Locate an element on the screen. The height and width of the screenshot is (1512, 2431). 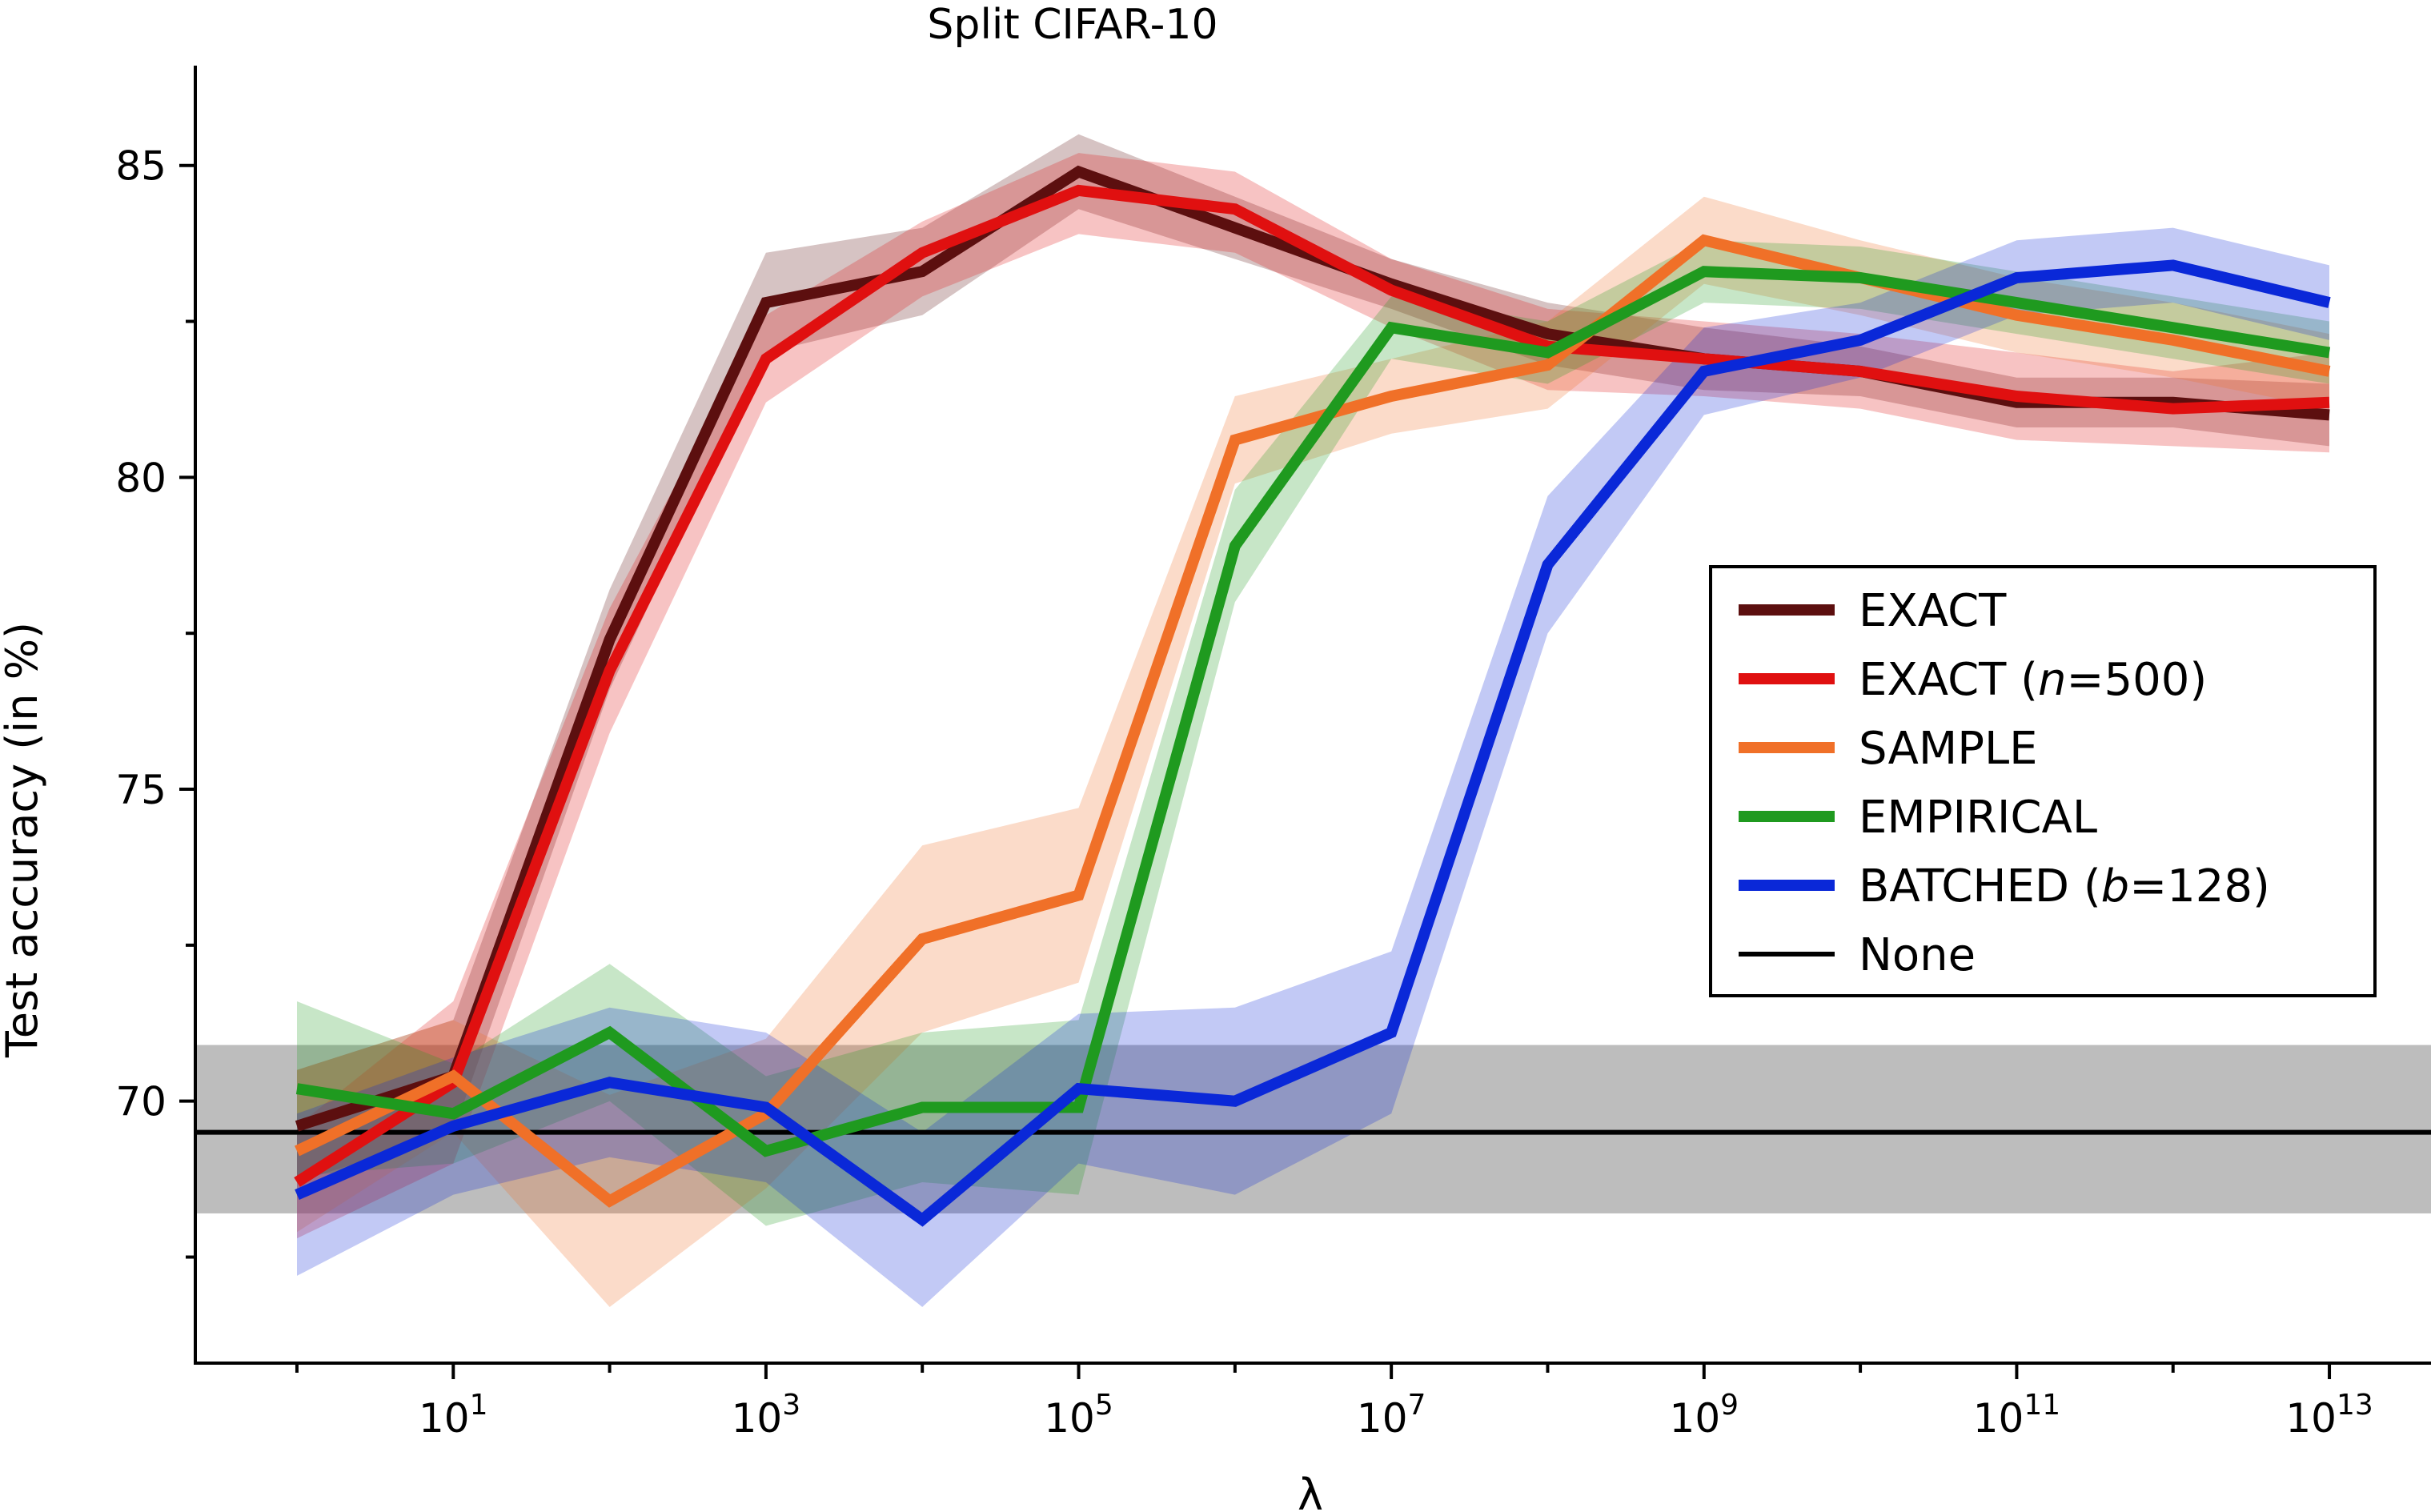
x-tick-label: 10⁹ is located at coordinates (1704, 1416).